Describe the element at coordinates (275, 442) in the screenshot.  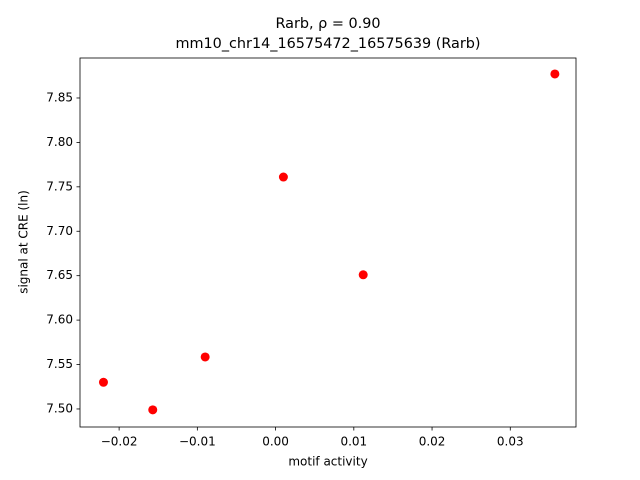
I see `x-tick-label: 0.00` at that location.